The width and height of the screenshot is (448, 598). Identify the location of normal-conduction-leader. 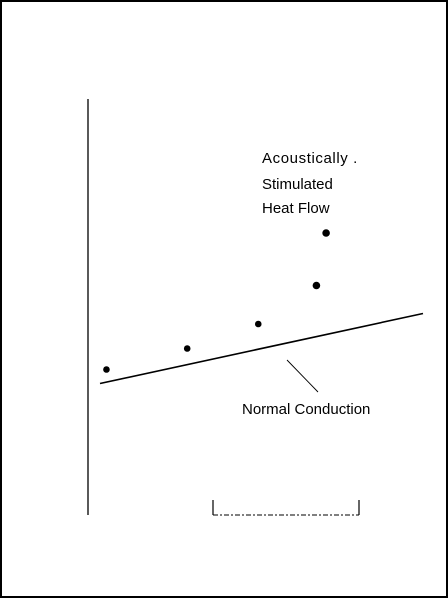
(302, 376).